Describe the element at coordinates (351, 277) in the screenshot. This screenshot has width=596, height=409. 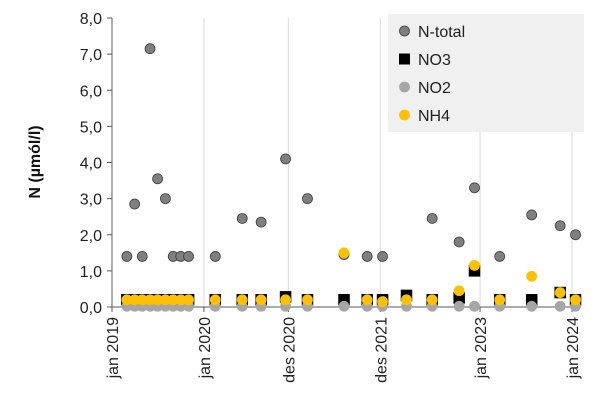
I see `series-nh4` at that location.